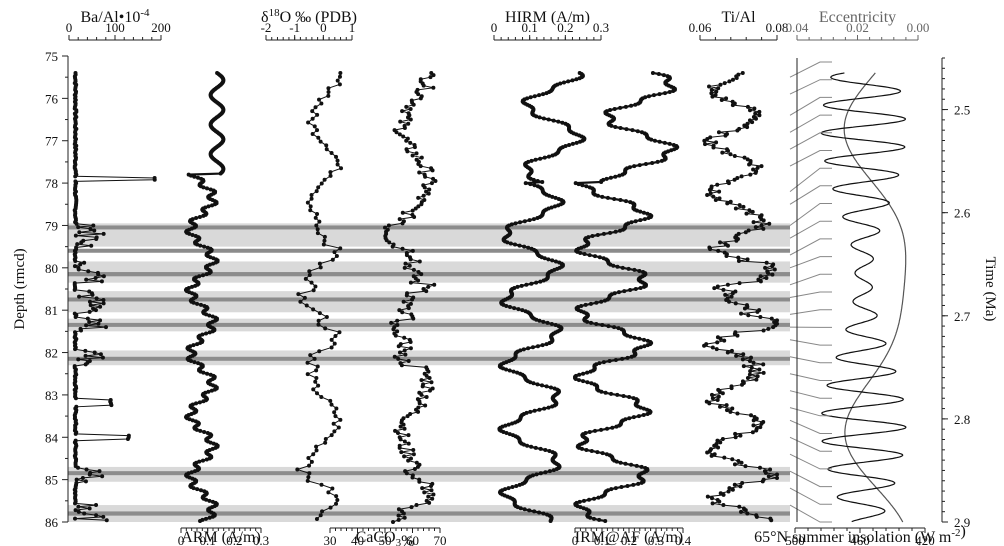 This screenshot has height=546, width=1004. Describe the element at coordinates (51, 353) in the screenshot. I see `depth-tick-label: 82` at that location.